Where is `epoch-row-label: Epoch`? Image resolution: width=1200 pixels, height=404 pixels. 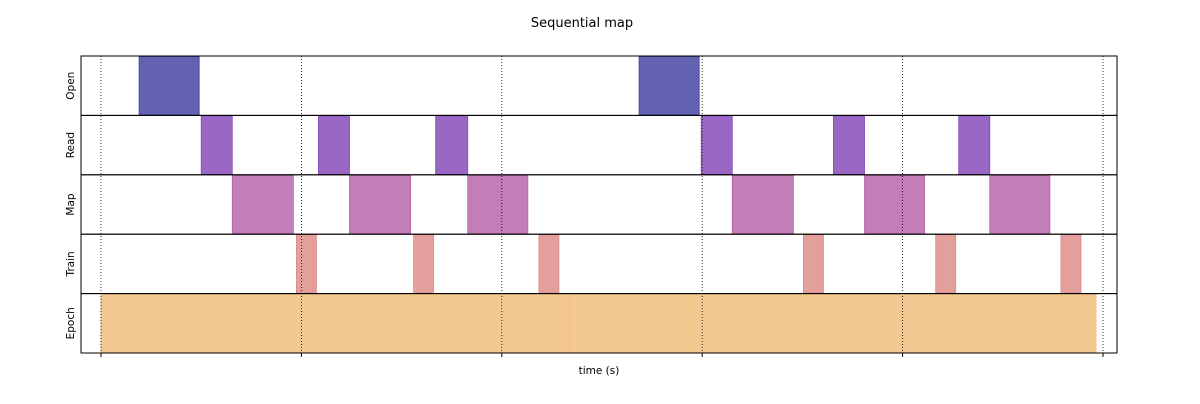
epoch-row-label: Epoch is located at coordinates (71, 323).